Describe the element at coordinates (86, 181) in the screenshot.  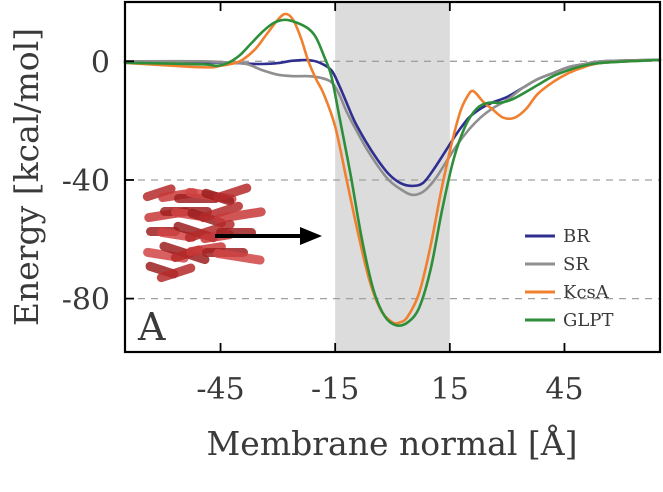
I see `y-tick-label: -40` at that location.